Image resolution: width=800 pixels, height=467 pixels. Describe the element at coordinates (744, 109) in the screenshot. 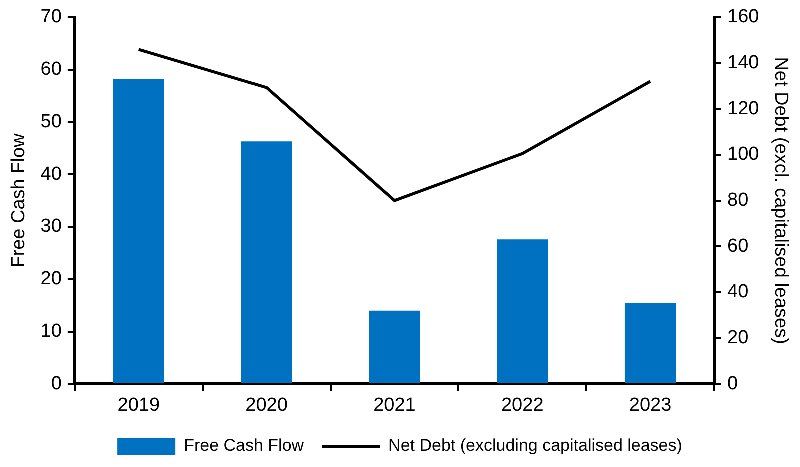

I see `y2-tick-label: 120` at that location.